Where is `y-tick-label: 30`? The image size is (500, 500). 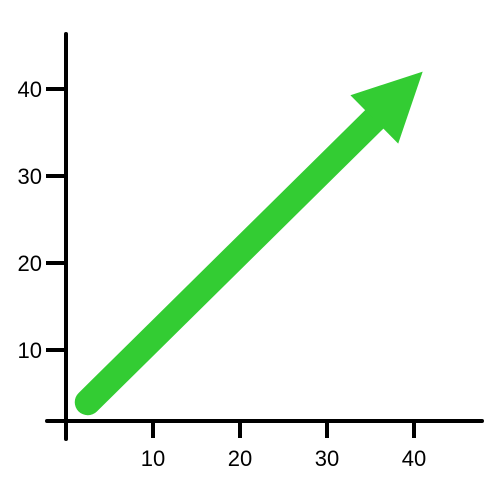 y-tick-label: 30 is located at coordinates (30, 176).